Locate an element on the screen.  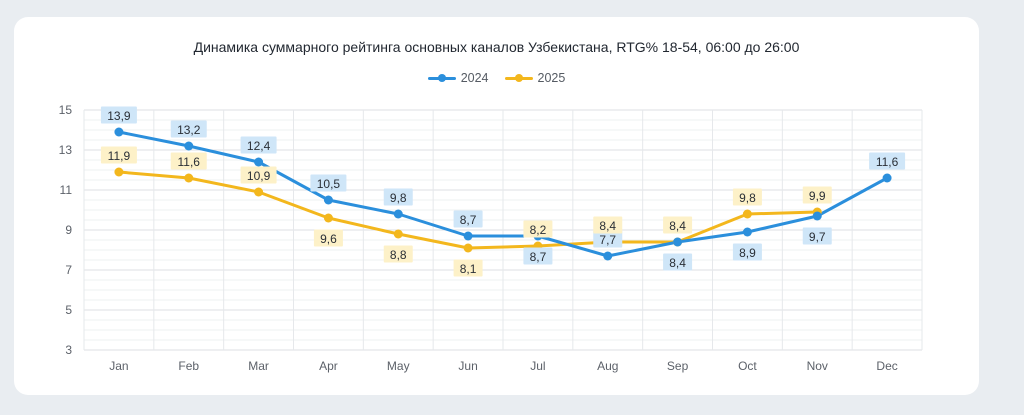
data-label-2024: 8,9 is located at coordinates (747, 253).